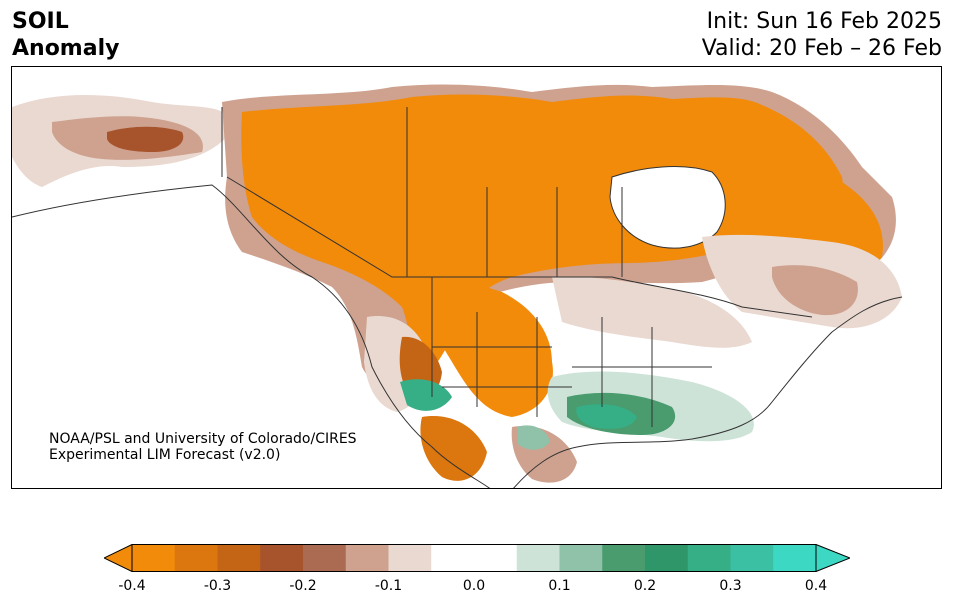 Image resolution: width=954 pixels, height=608 pixels. What do you see at coordinates (833, 558) in the screenshot?
I see `colorbar-over-arrow` at bounding box center [833, 558].